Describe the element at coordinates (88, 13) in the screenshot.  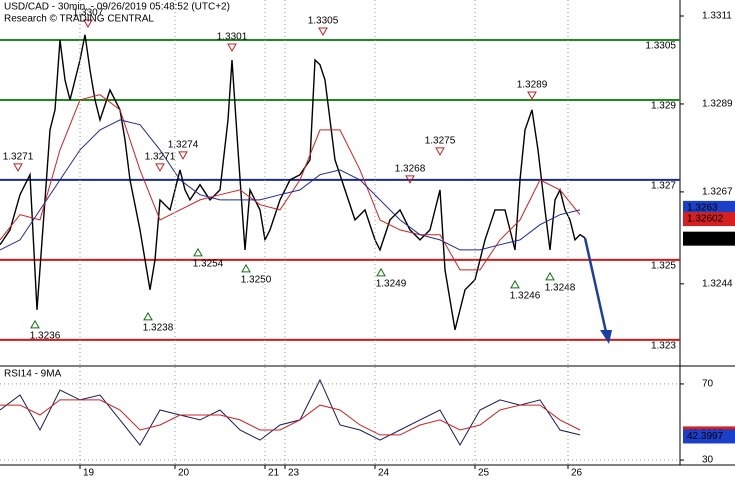
I see `high-label: 1.3307` at that location.